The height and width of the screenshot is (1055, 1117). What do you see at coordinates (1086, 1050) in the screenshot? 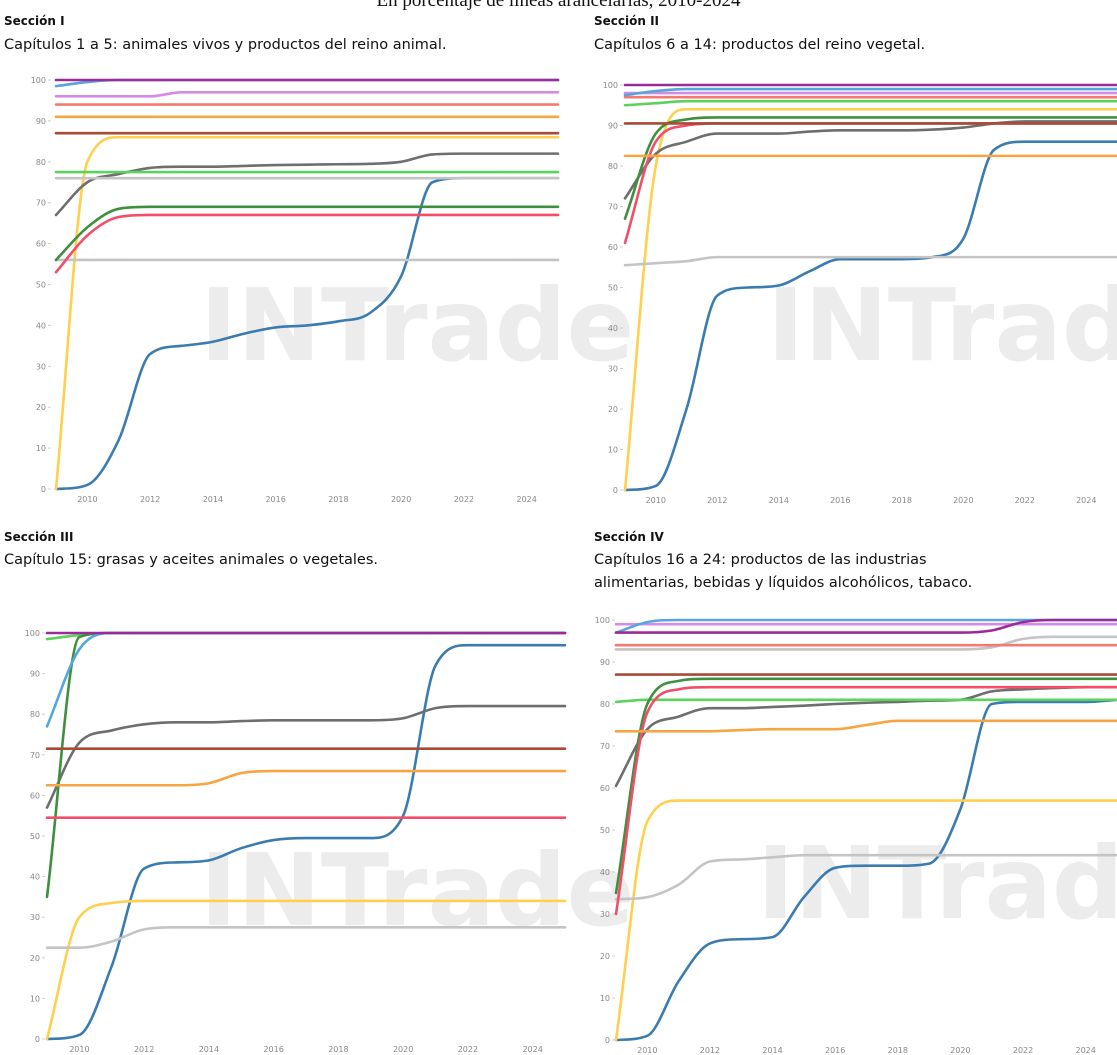
I see `x-tick-label: 2024` at bounding box center [1086, 1050].